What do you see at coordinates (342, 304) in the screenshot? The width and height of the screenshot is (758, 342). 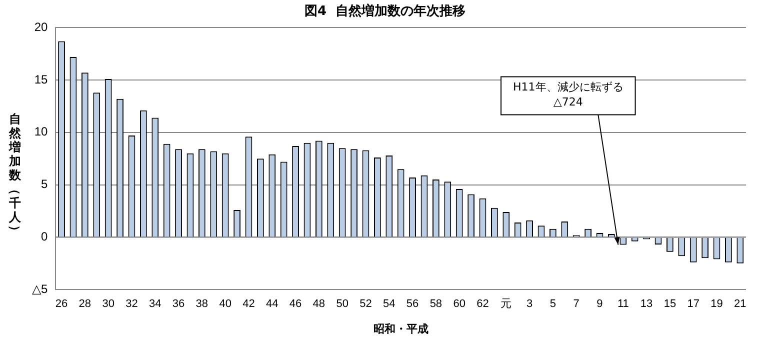 I see `x-tick-label: 50` at bounding box center [342, 304].